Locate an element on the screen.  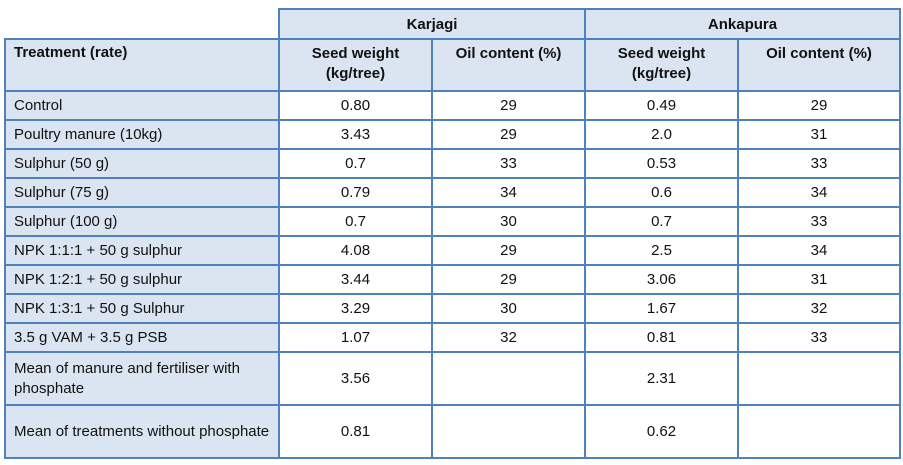
table-row: Sulphur (100 g) 0.7 30 0.7 33 is located at coordinates (453, 221).